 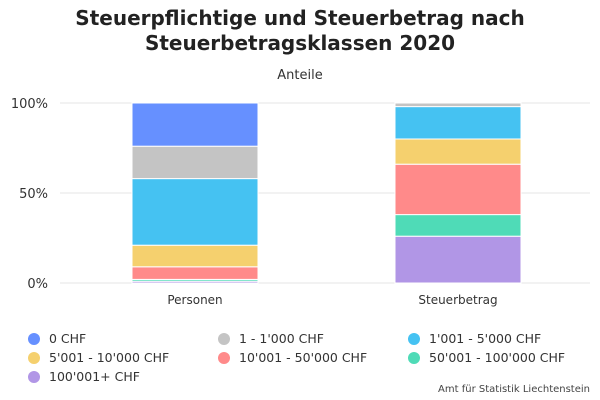 I want to click on source-note: Amt für Statistik Liechtenstein, so click(x=514, y=389).